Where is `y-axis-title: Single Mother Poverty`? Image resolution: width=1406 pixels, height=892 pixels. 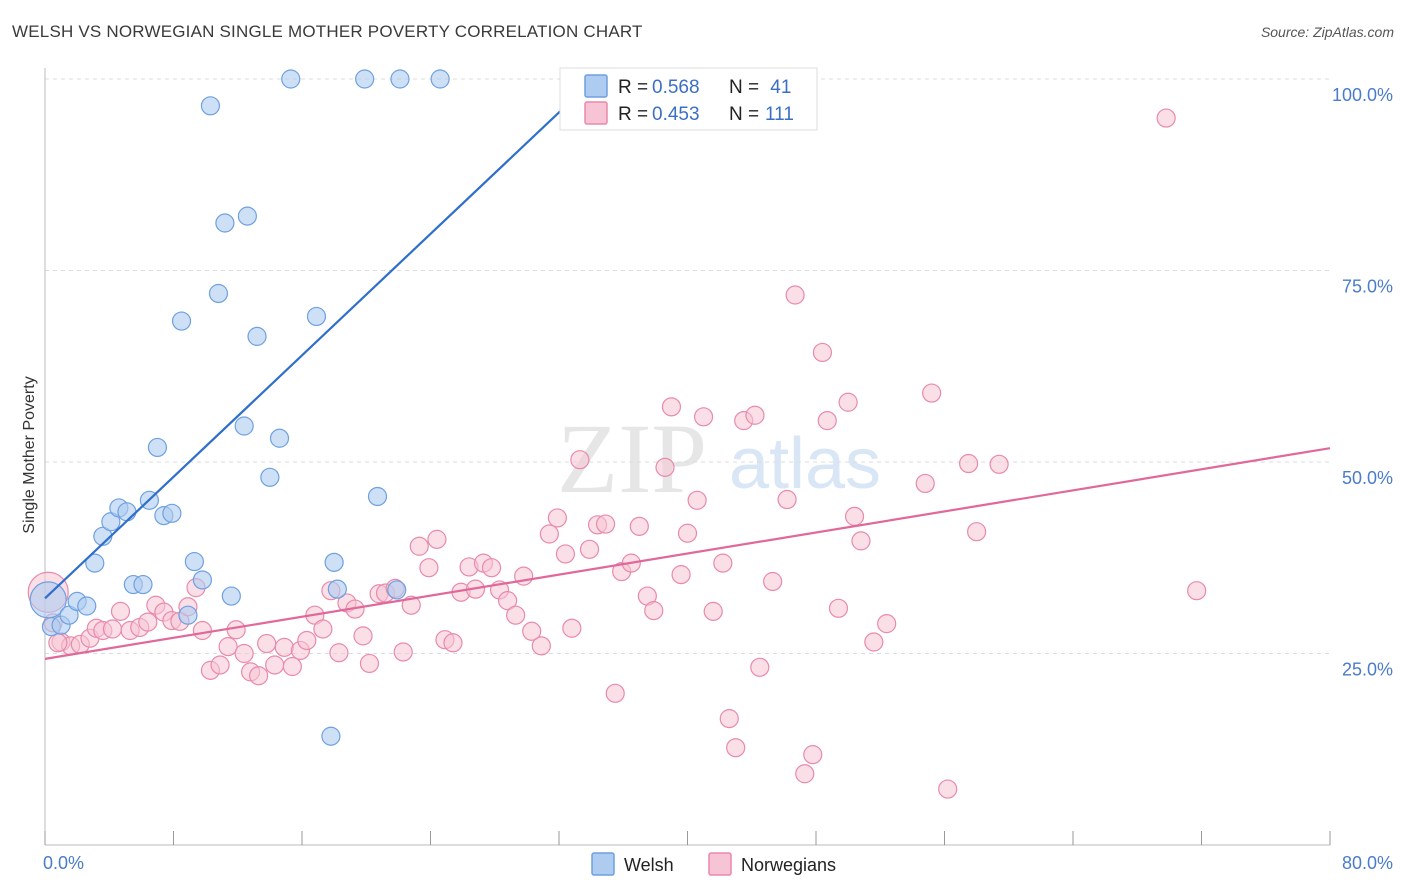 y-axis-title: Single Mother Poverty is located at coordinates (29, 454).